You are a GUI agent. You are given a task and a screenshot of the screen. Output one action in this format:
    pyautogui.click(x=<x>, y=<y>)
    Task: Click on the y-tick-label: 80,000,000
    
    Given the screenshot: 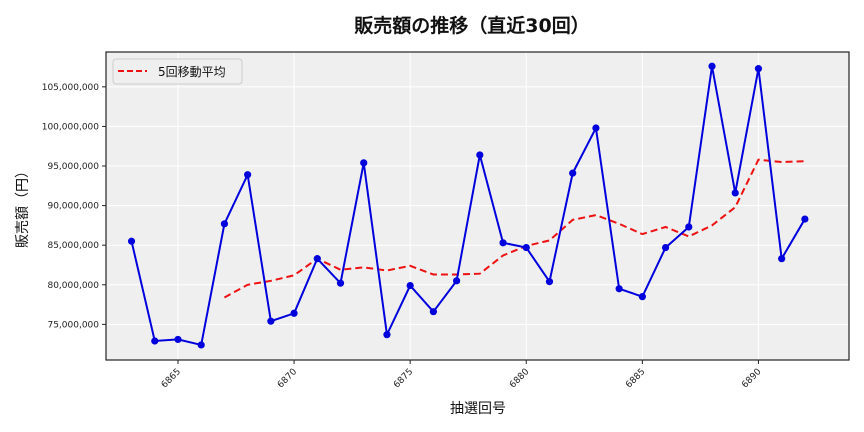 What is the action you would take?
    pyautogui.click(x=73, y=286)
    